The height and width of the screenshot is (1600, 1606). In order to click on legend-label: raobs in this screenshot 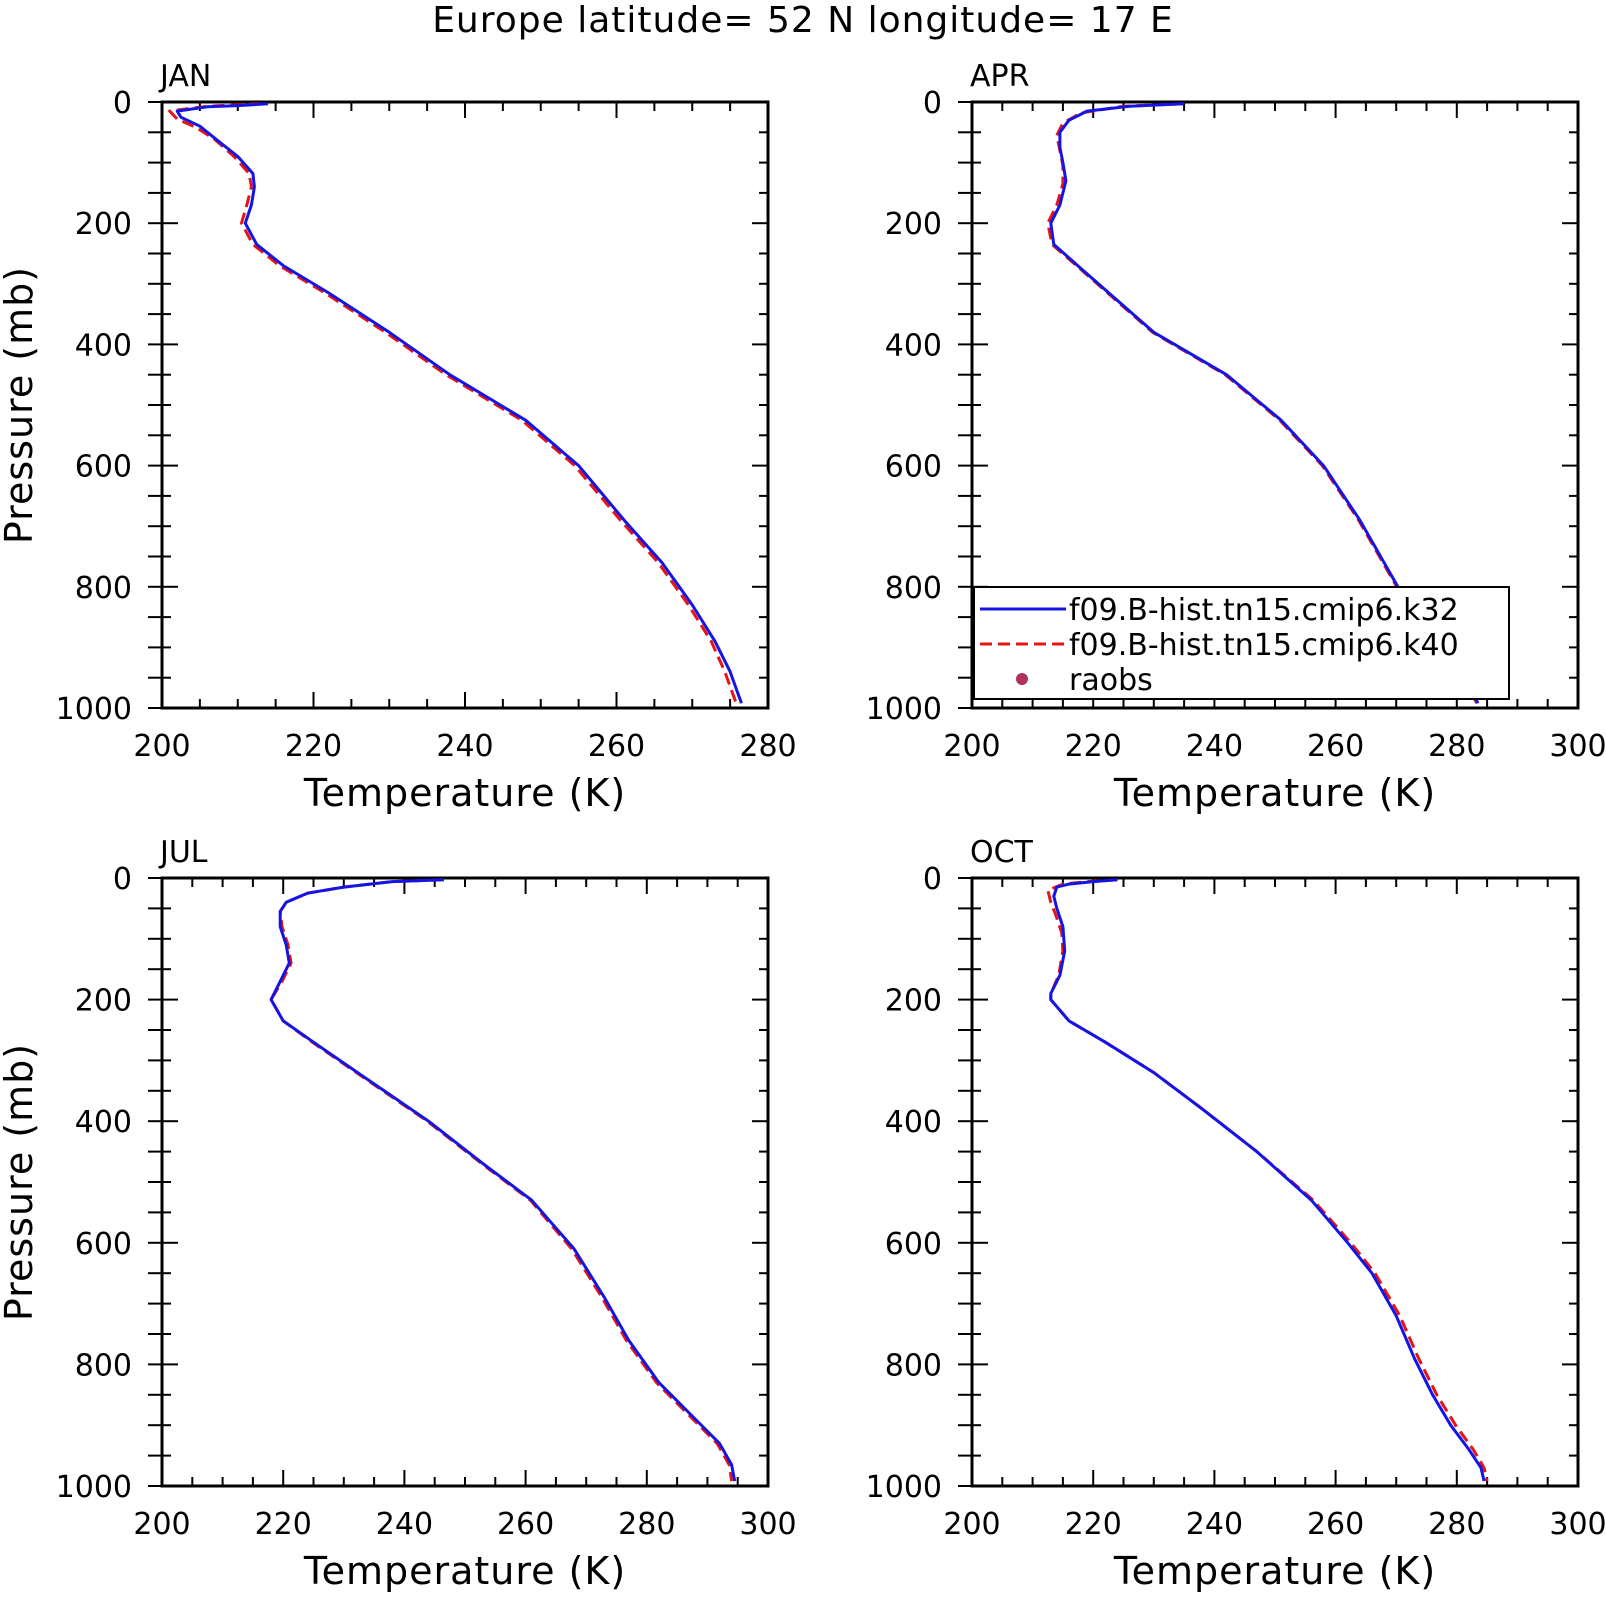, I will do `click(1111, 680)`.